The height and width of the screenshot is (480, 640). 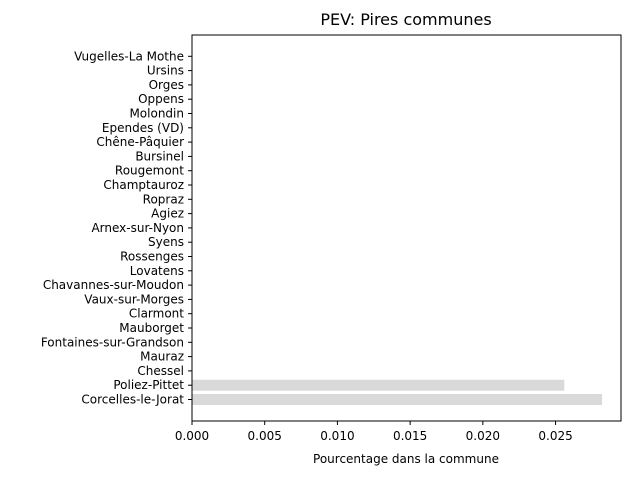 What do you see at coordinates (406, 459) in the screenshot?
I see `x-axis-label: Pourcentage dans la commune` at bounding box center [406, 459].